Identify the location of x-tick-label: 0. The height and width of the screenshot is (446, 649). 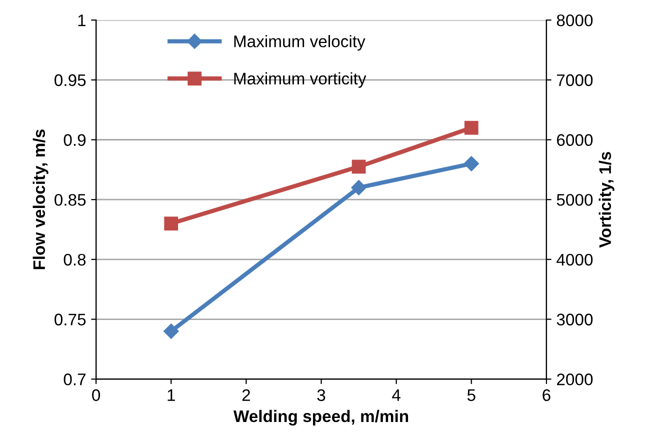
(96, 395).